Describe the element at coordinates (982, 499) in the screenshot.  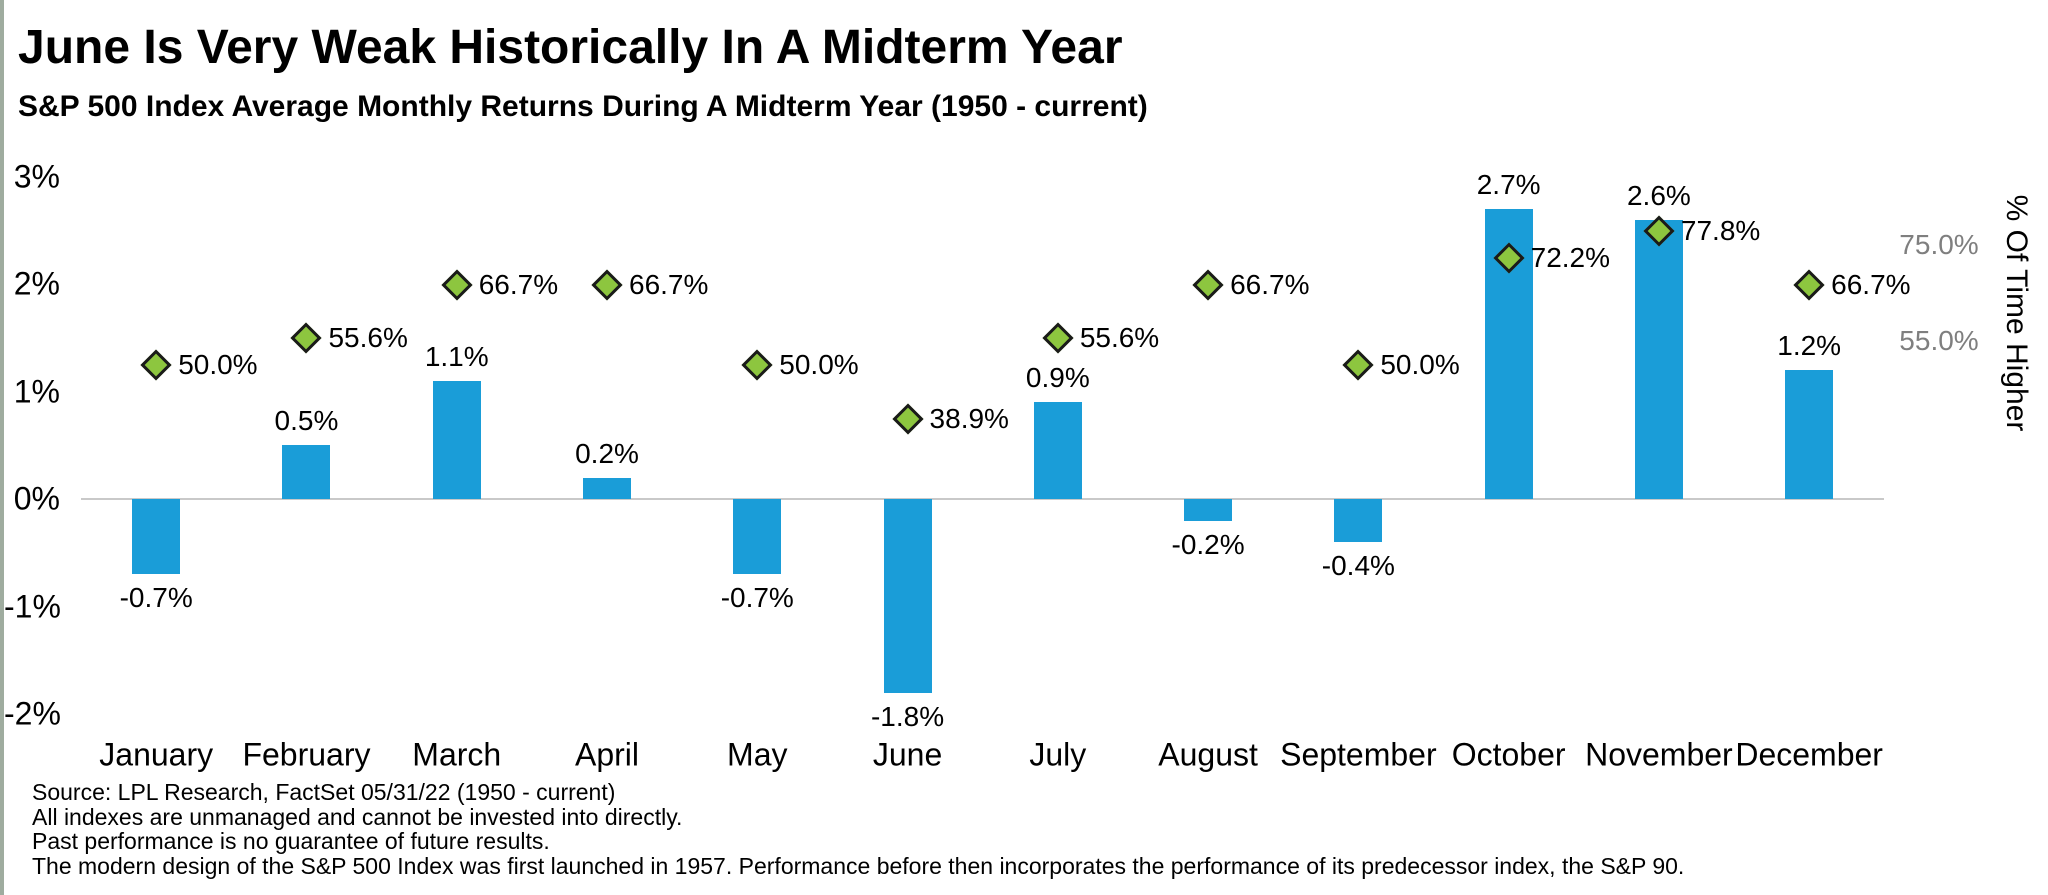
I see `zero-gridline` at that location.